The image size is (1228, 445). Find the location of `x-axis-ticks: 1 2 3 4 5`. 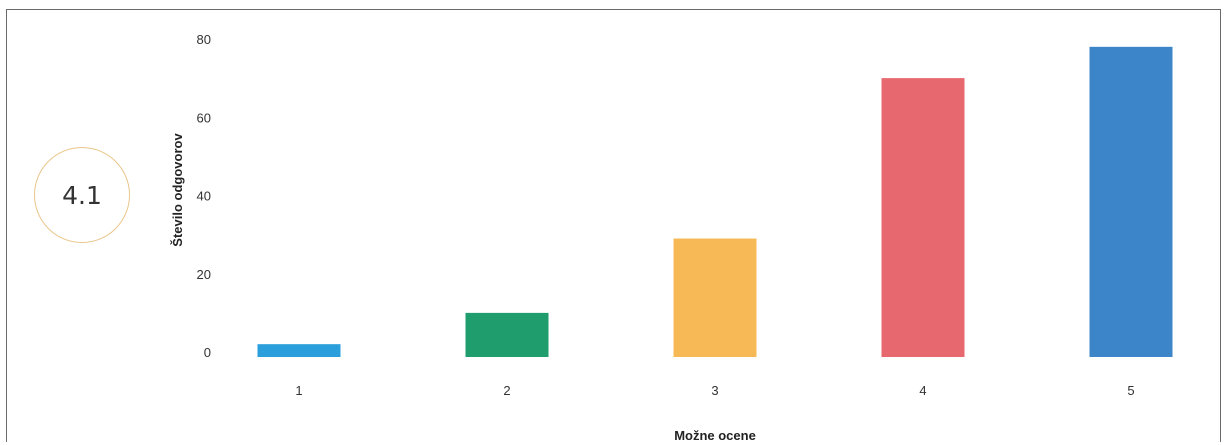

x-axis-ticks: 1 2 3 4 5 is located at coordinates (714, 390).